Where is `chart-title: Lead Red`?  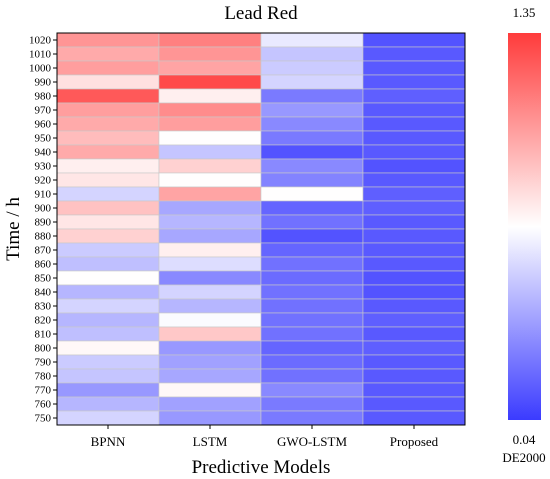
chart-title: Lead Red is located at coordinates (261, 13).